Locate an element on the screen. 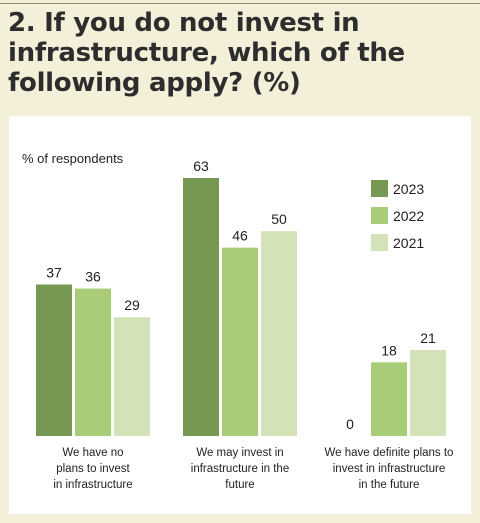  category-label-2-line-1: We may invest in is located at coordinates (239, 453).